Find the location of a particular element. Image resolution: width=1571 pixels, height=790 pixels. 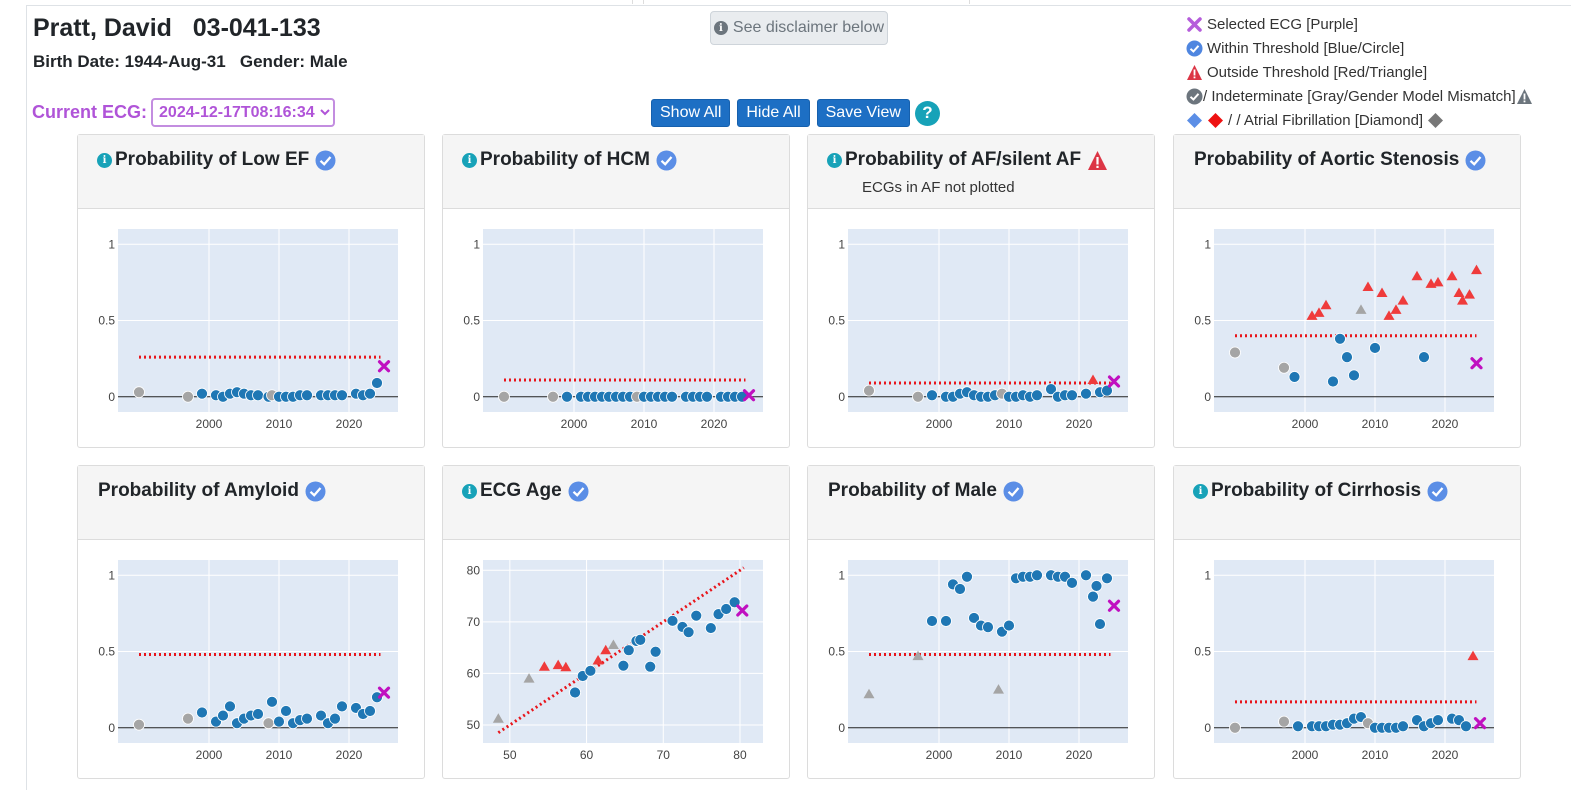

current-ecg-dropdown: 2024-12-17T08:16:34 is located at coordinates (243, 112).